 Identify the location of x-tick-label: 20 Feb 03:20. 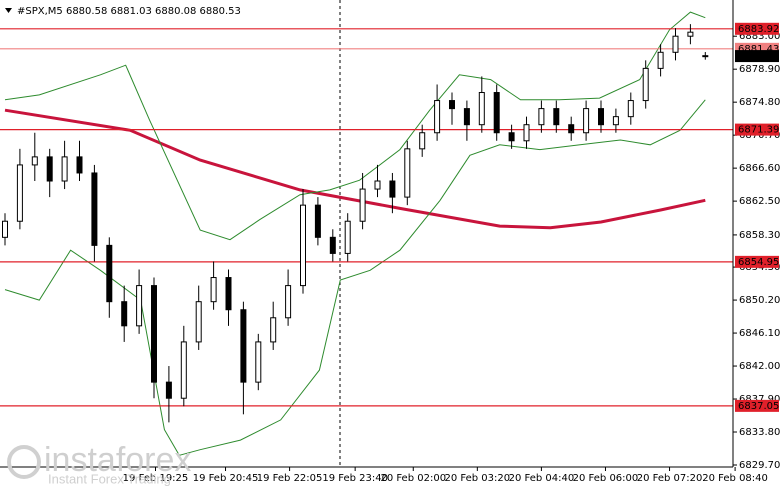
(478, 478).